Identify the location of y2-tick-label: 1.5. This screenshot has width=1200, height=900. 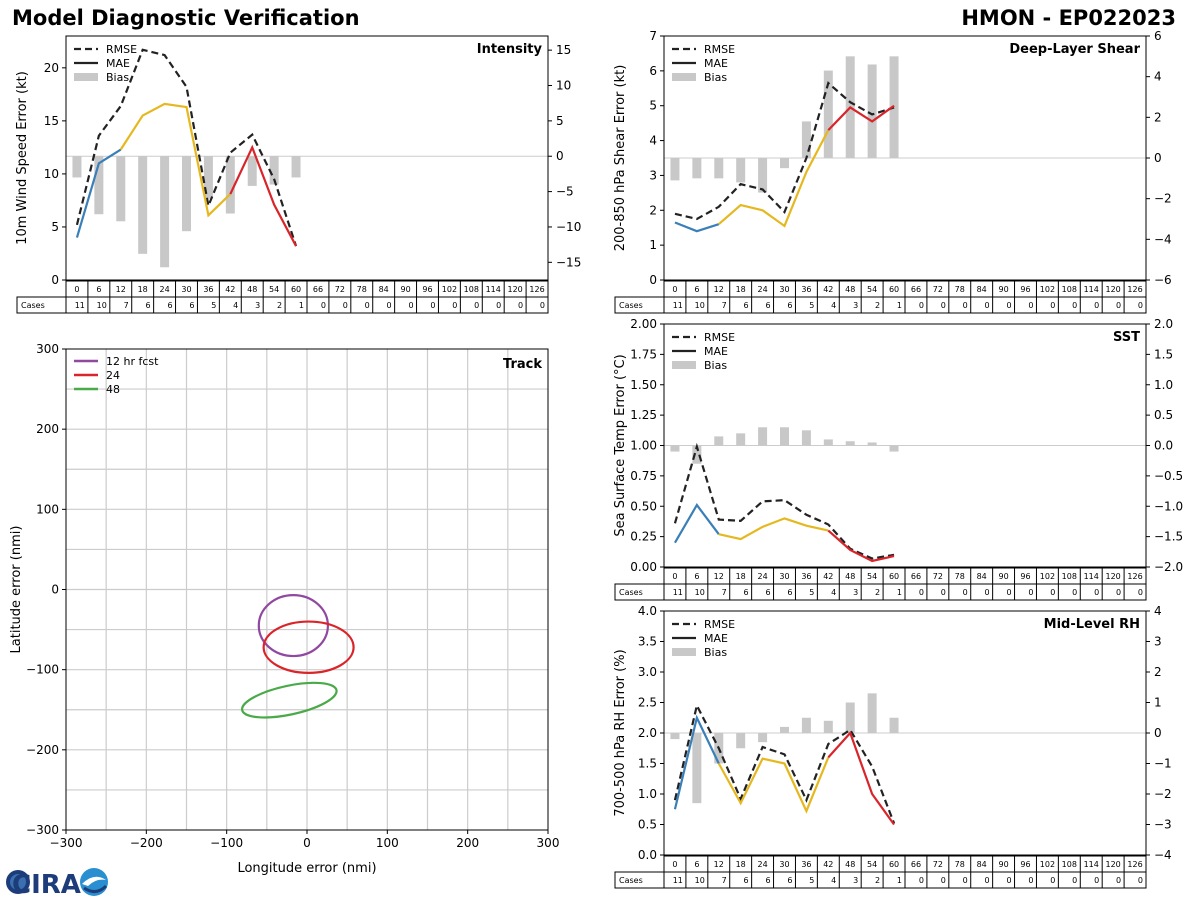
(1163, 354).